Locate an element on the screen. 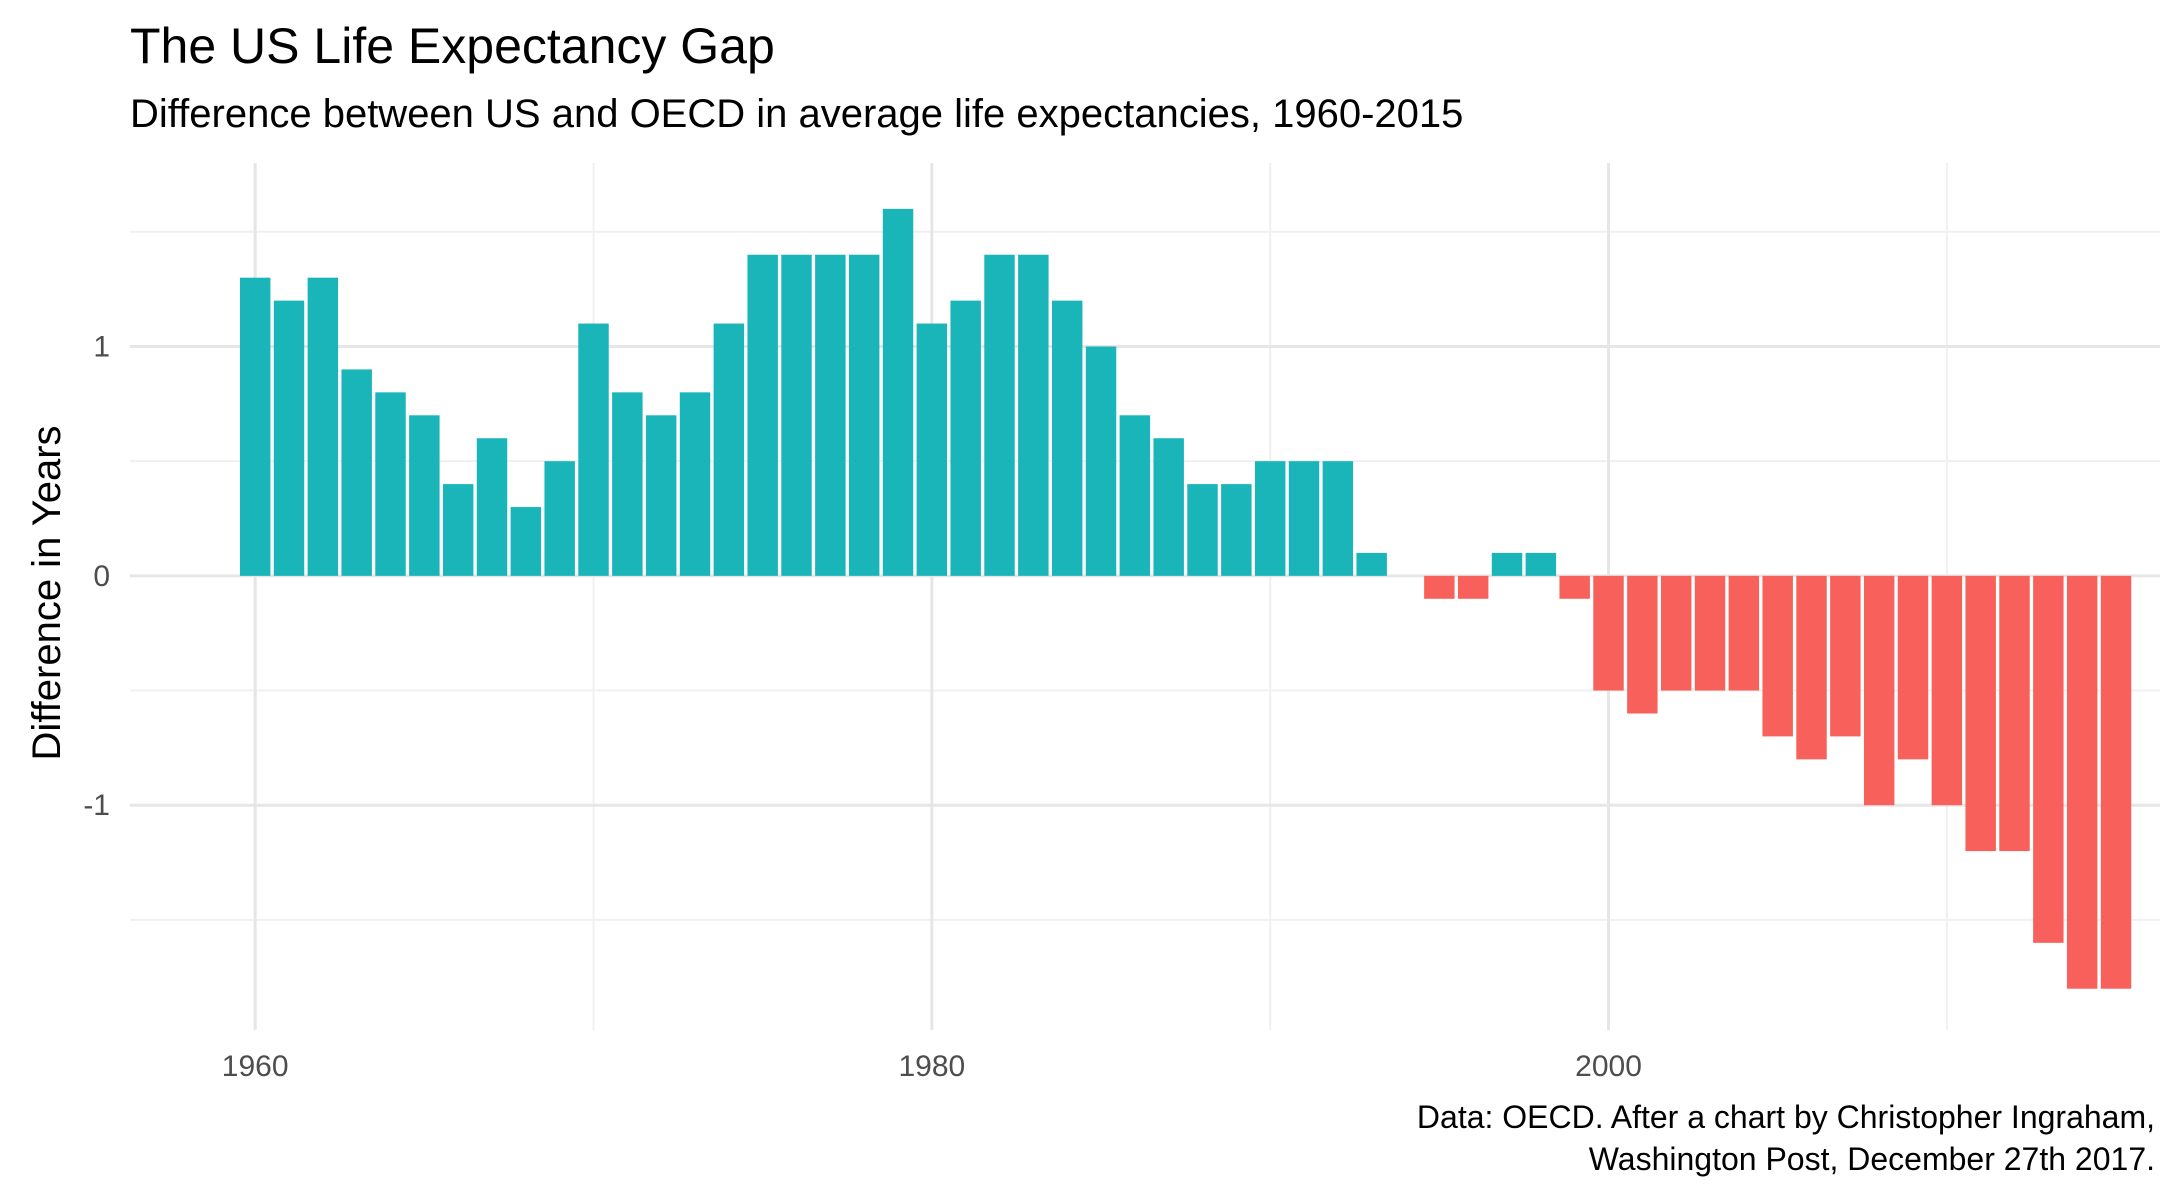 The width and height of the screenshot is (2175, 1200). bar-1961 is located at coordinates (289, 438).